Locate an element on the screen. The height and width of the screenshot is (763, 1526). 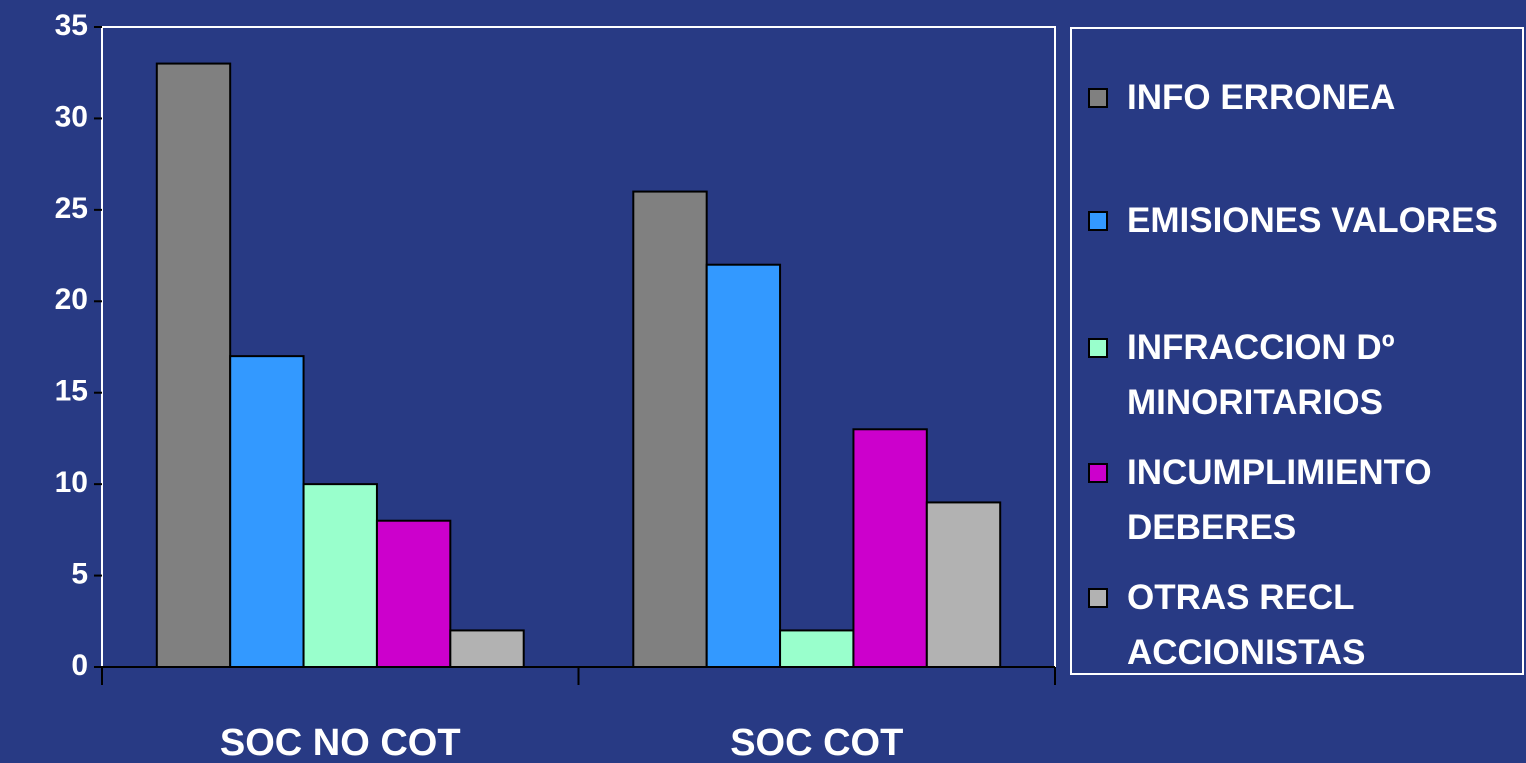
x-tick-label: SOC NO COT is located at coordinates (340, 742).